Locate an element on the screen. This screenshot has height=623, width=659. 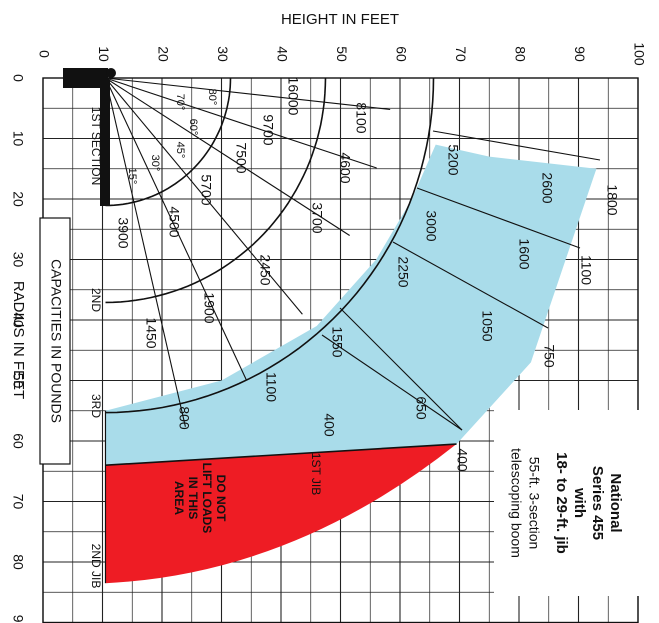
section-3-label: 3RD is located at coordinates (96, 406).